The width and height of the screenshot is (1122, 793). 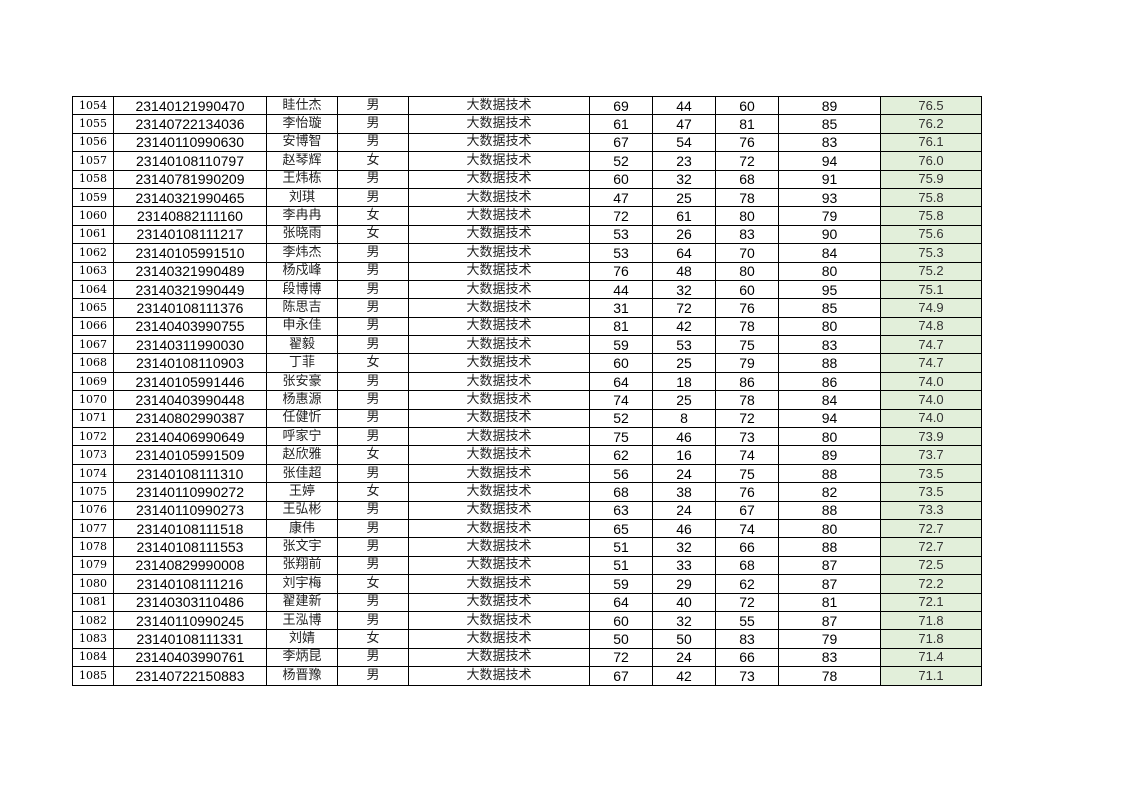 I want to click on score-1-cell: 68, so click(x=621, y=492).